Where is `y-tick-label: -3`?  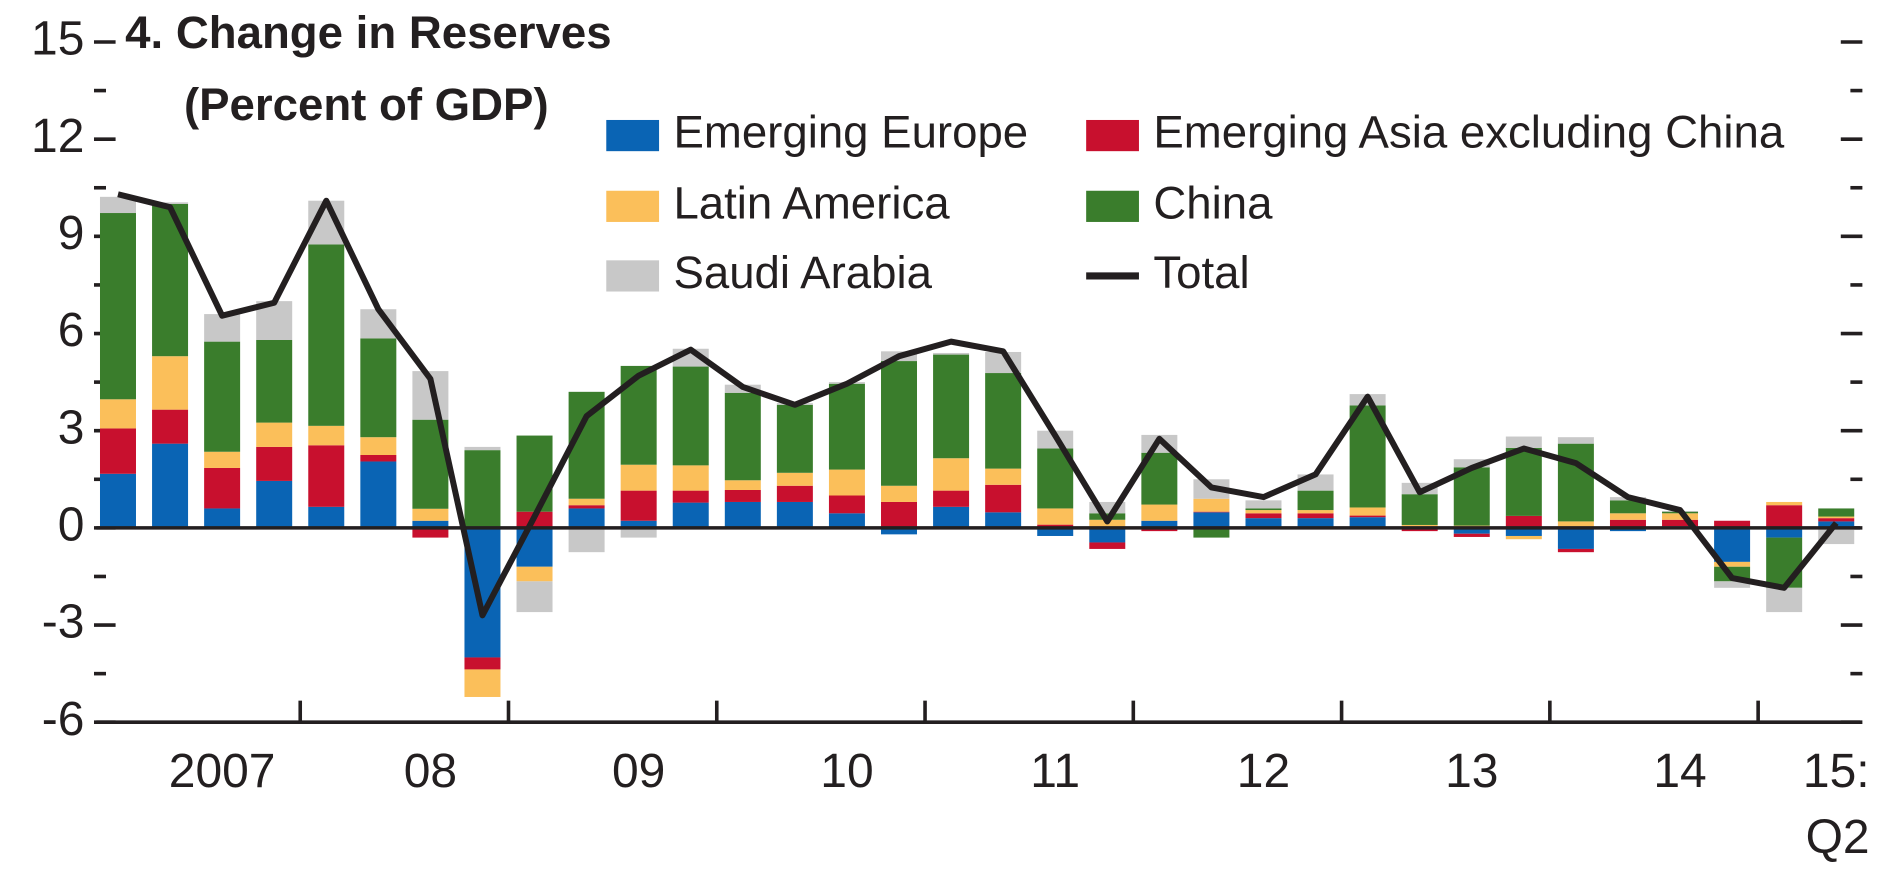
y-tick-label: -3 is located at coordinates (63, 622).